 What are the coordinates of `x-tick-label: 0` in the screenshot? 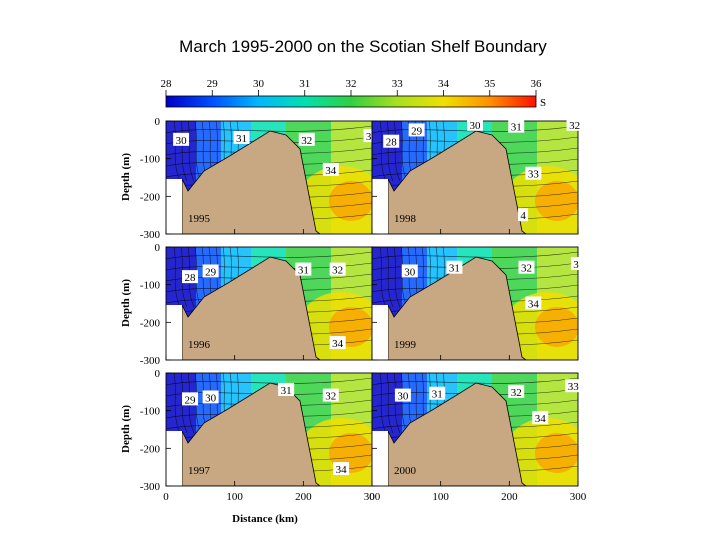 It's located at (372, 497).